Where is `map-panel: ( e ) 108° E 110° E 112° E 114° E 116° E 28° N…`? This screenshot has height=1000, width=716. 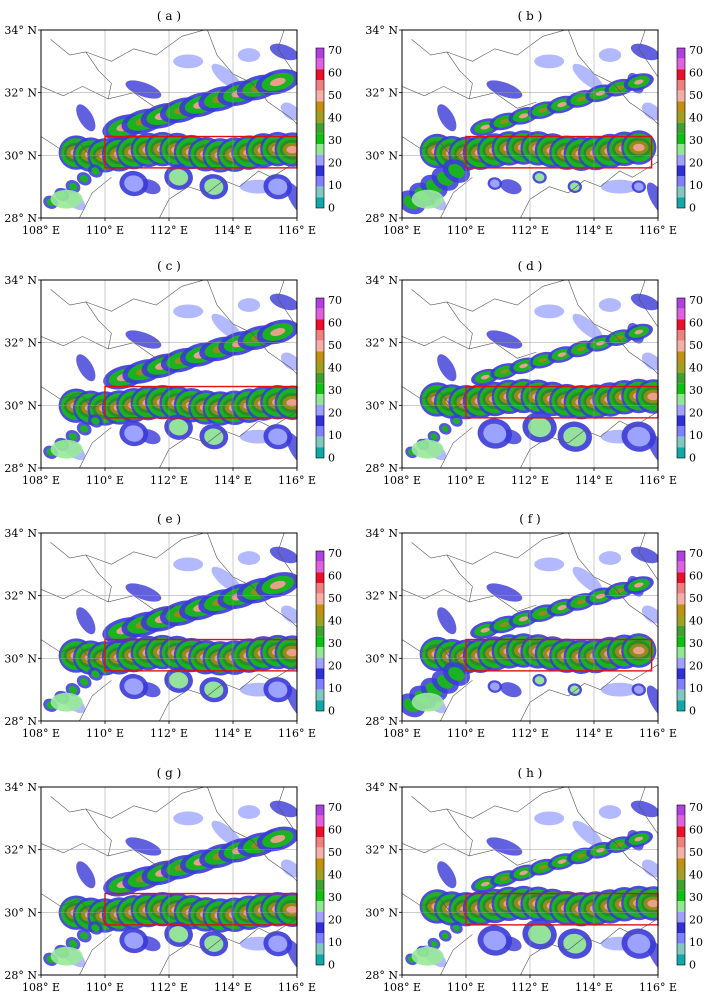
map-panel: ( e ) 108° E 110° E 112° E 114° E 116° E 28° N… is located at coordinates (173, 626).